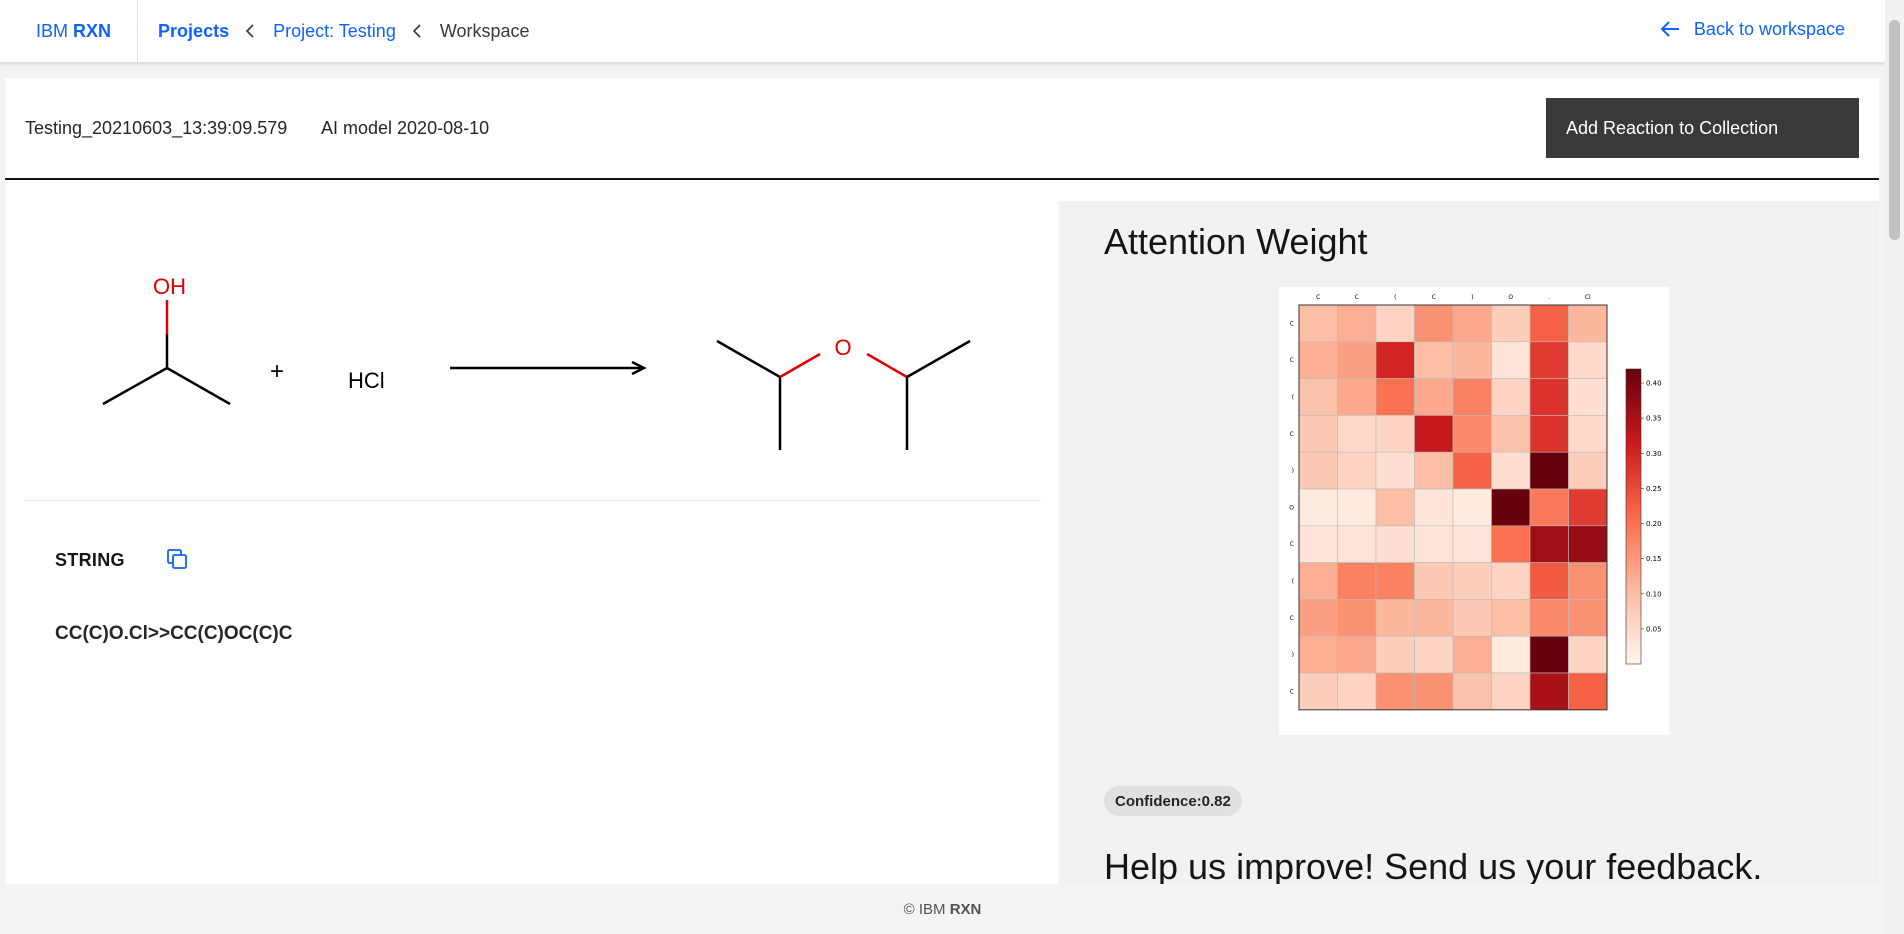  I want to click on copy-icon, so click(177, 559).